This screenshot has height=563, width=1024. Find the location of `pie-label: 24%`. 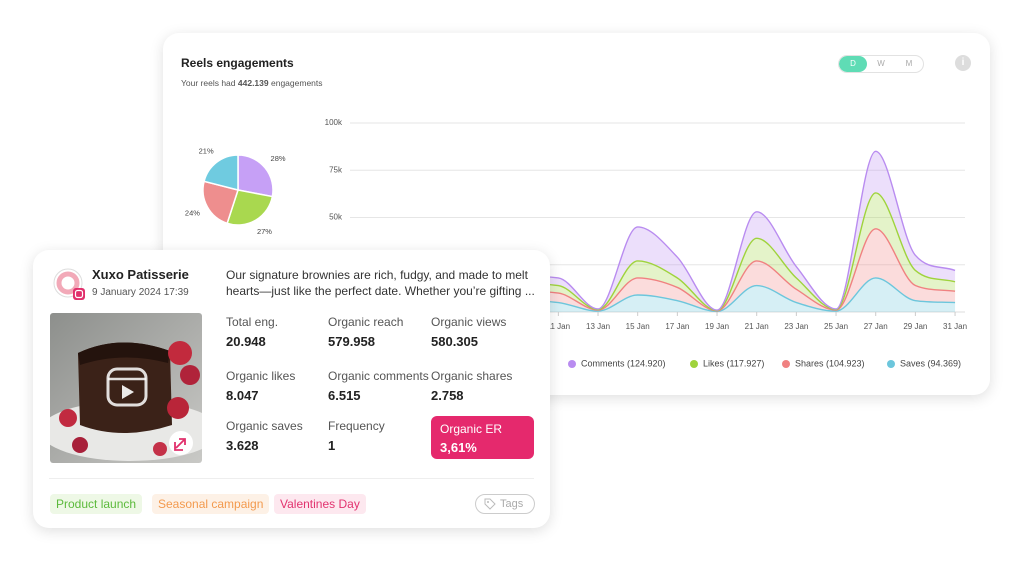

pie-label: 24% is located at coordinates (192, 213).